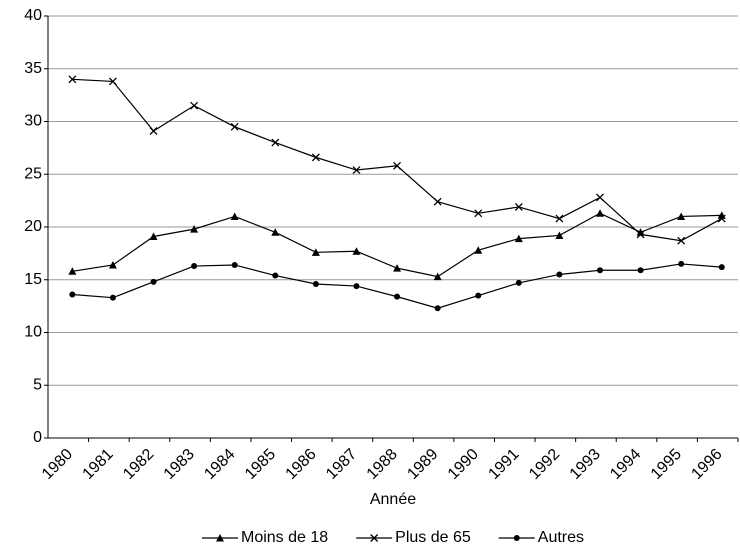 This screenshot has height=550, width=740. Describe the element at coordinates (33, 121) in the screenshot. I see `y-tick-label: 30` at that location.